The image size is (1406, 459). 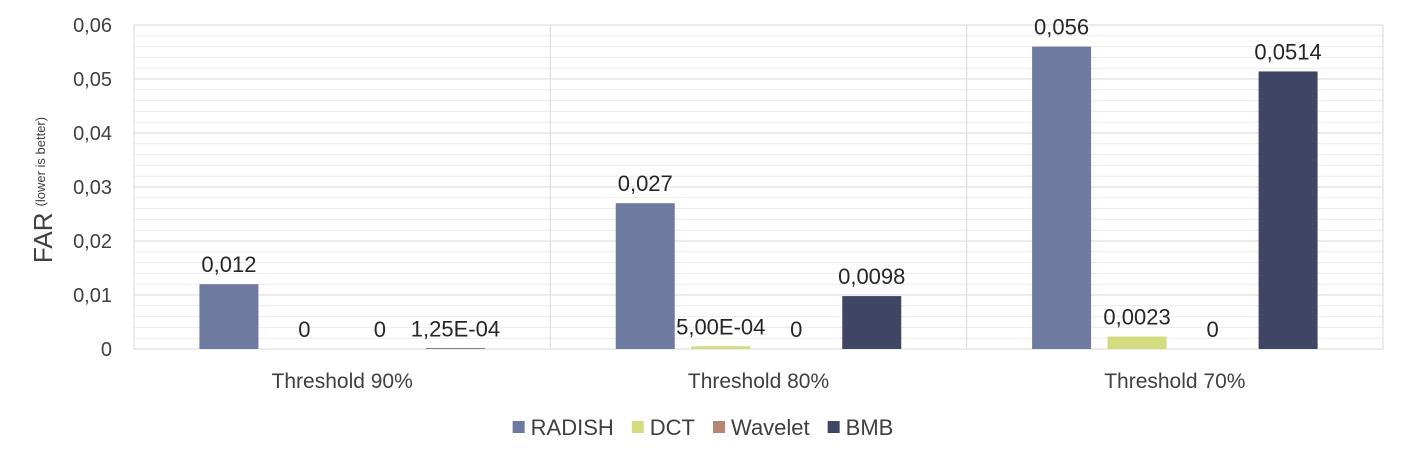 What do you see at coordinates (92, 242) in the screenshot?
I see `y-tick-label: 0,02` at bounding box center [92, 242].